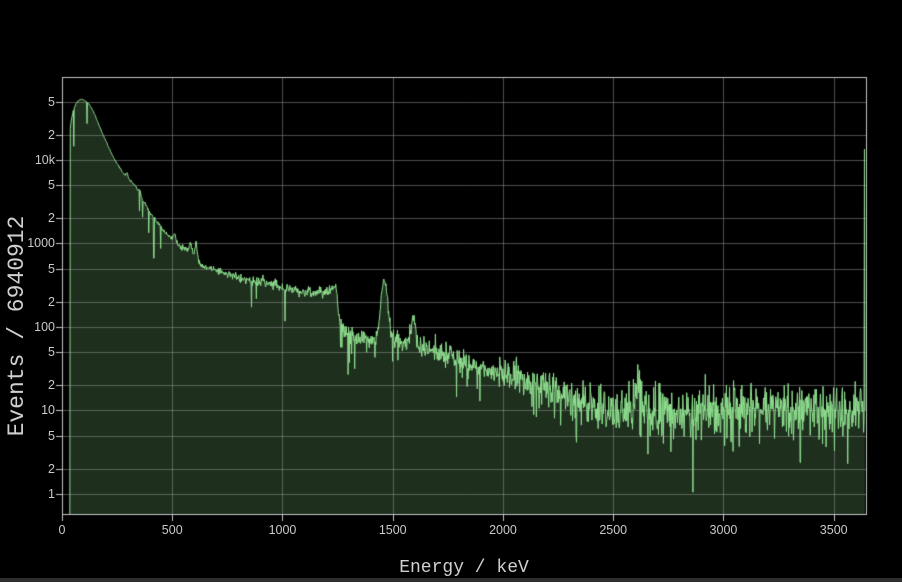 Image resolution: width=902 pixels, height=582 pixels. Describe the element at coordinates (172, 530) in the screenshot. I see `x-tick-label: 500` at that location.